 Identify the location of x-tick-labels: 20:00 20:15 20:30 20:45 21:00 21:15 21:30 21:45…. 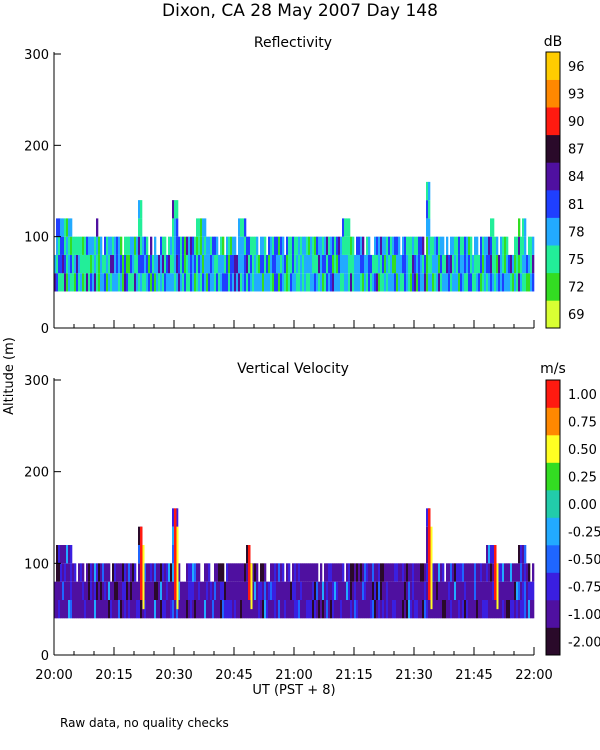
(293, 675).